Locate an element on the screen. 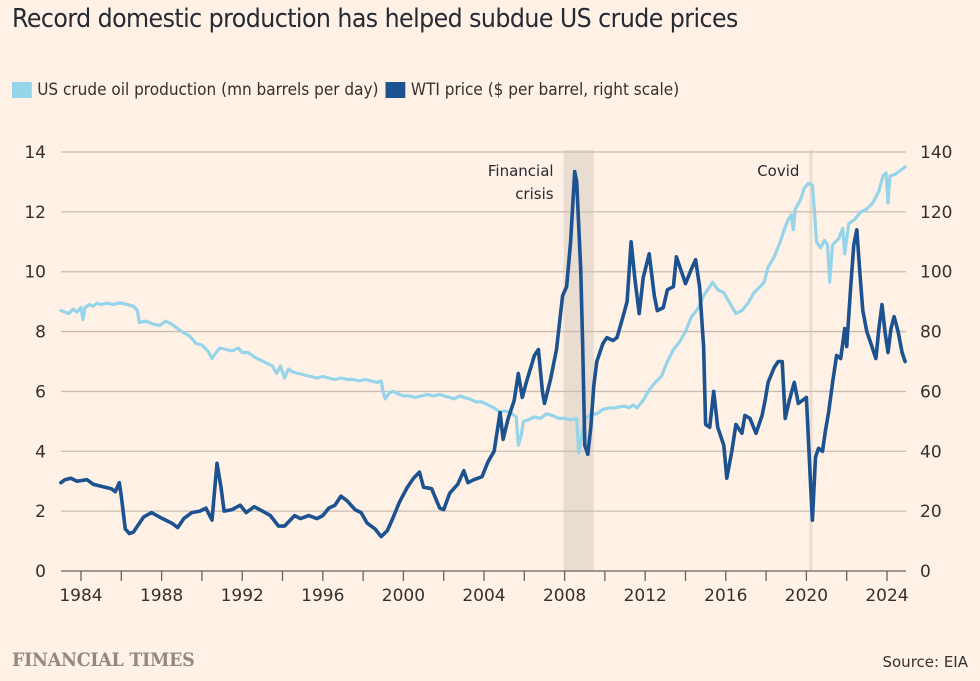 The image size is (980, 681). legend-swatch-production is located at coordinates (22, 90).